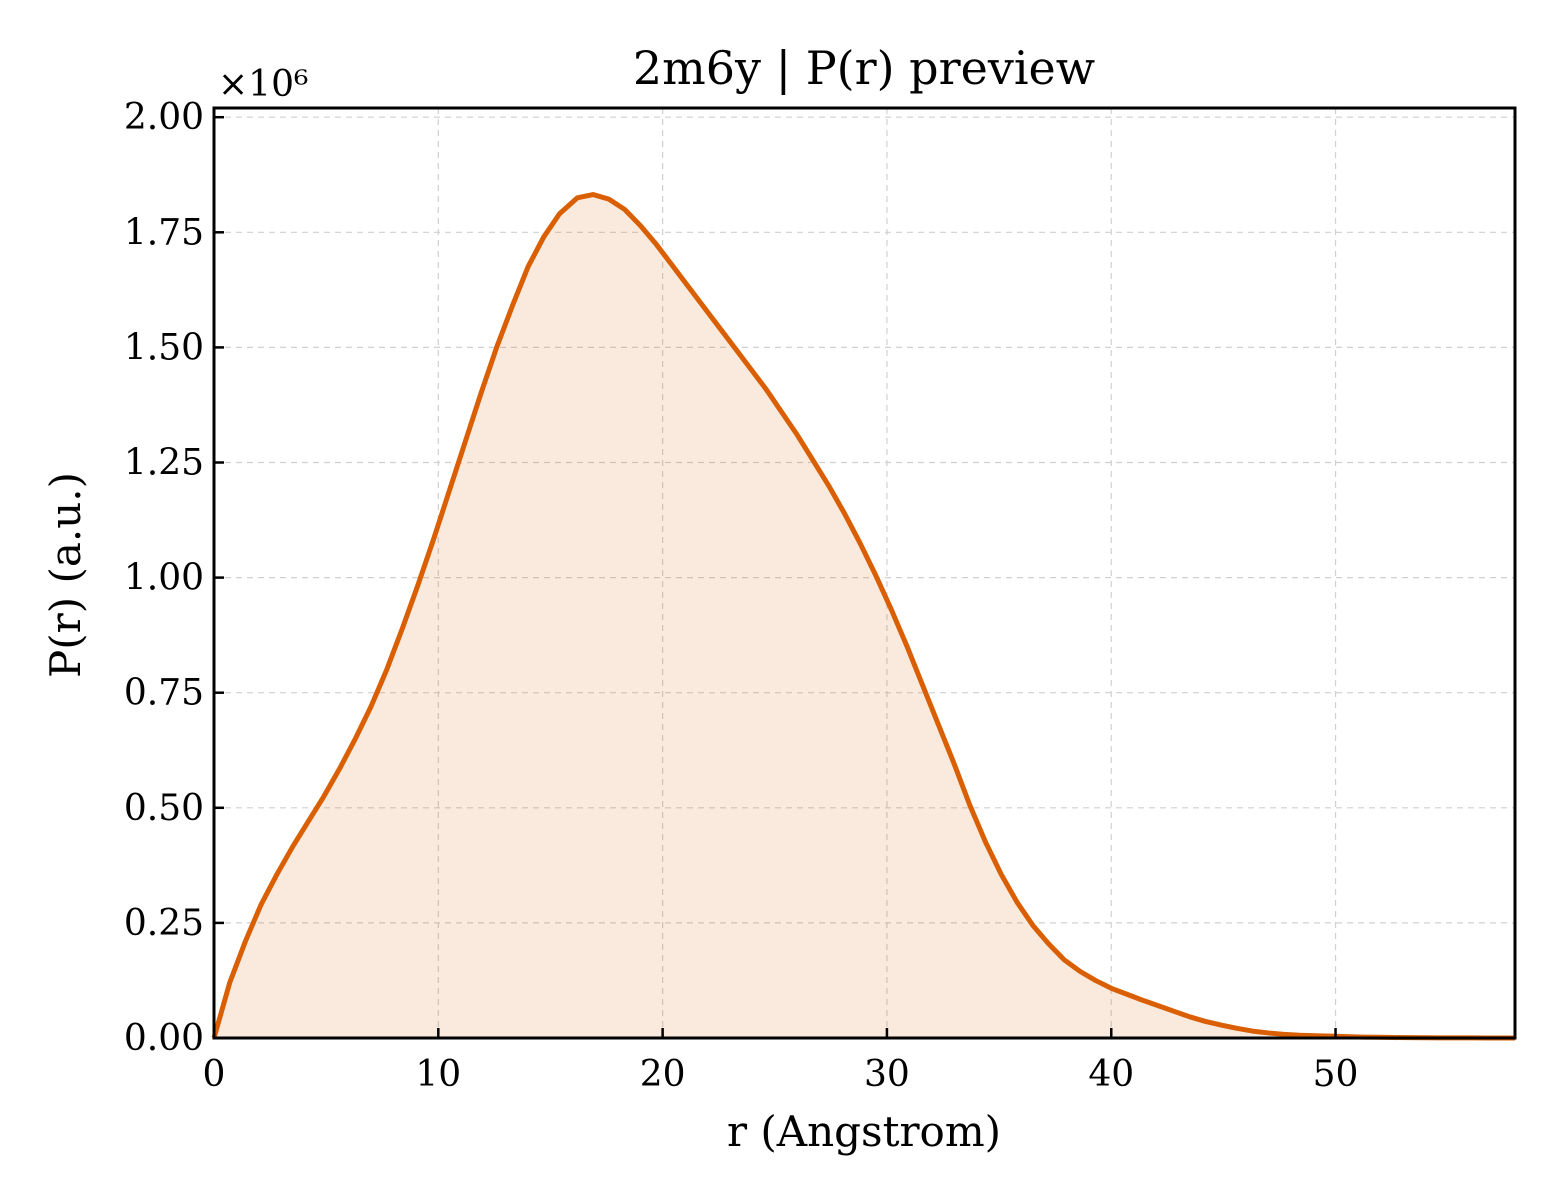 This screenshot has width=1560, height=1200. I want to click on y-tick-label: 1.75, so click(164, 232).